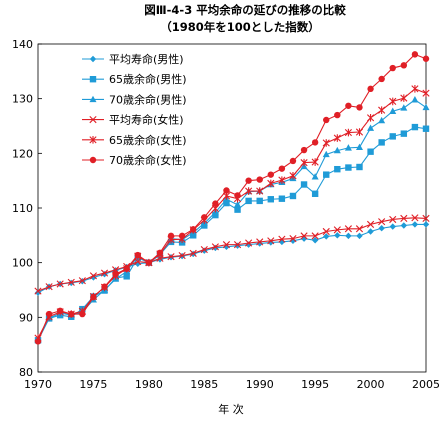 The image size is (443, 423). What do you see at coordinates (371, 384) in the screenshot?
I see `x-tick-label: 2000` at bounding box center [371, 384].